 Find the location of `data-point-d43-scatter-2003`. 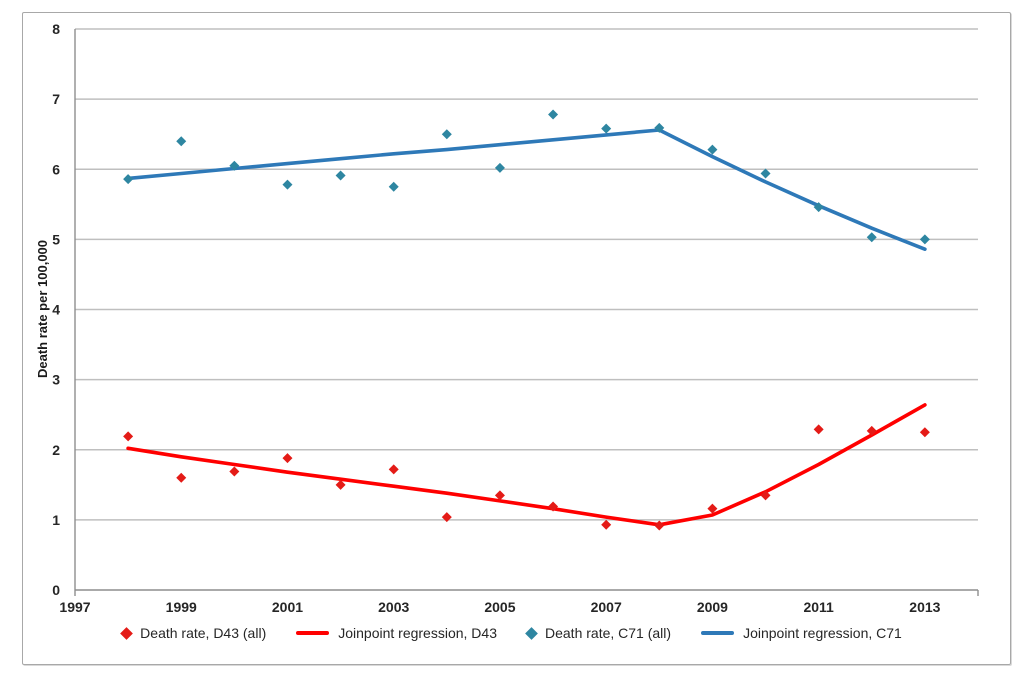

data-point-d43-scatter-2003 is located at coordinates (393, 469).